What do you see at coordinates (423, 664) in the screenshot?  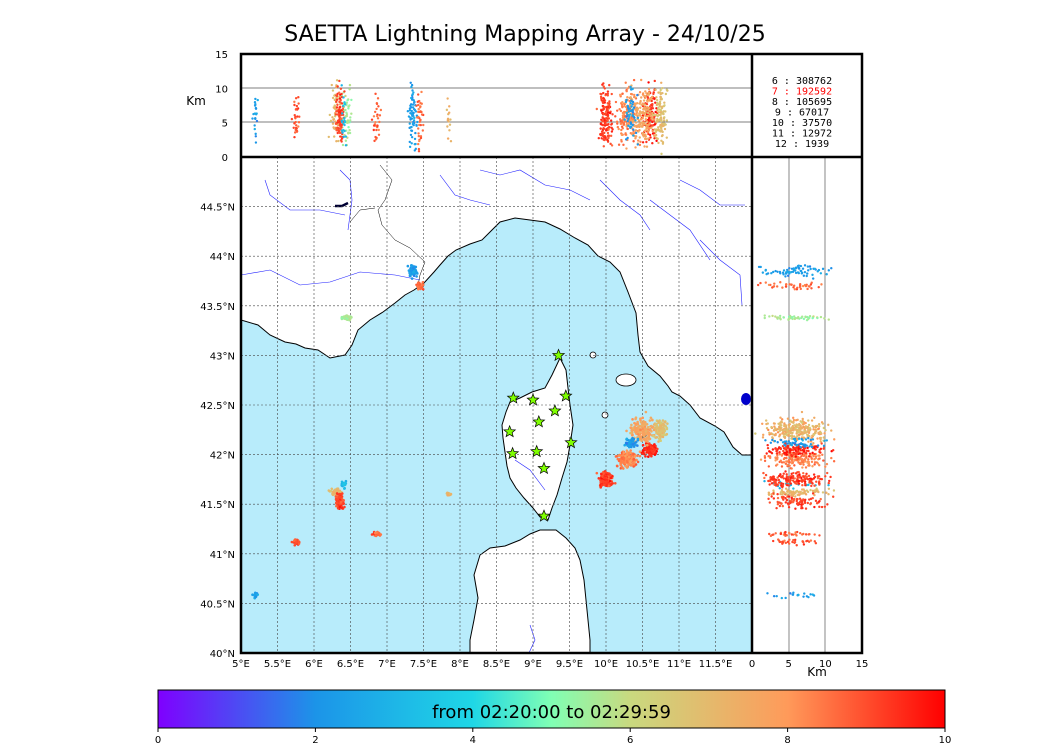 I see `longitude-tick-label: 7.5°E` at bounding box center [423, 664].